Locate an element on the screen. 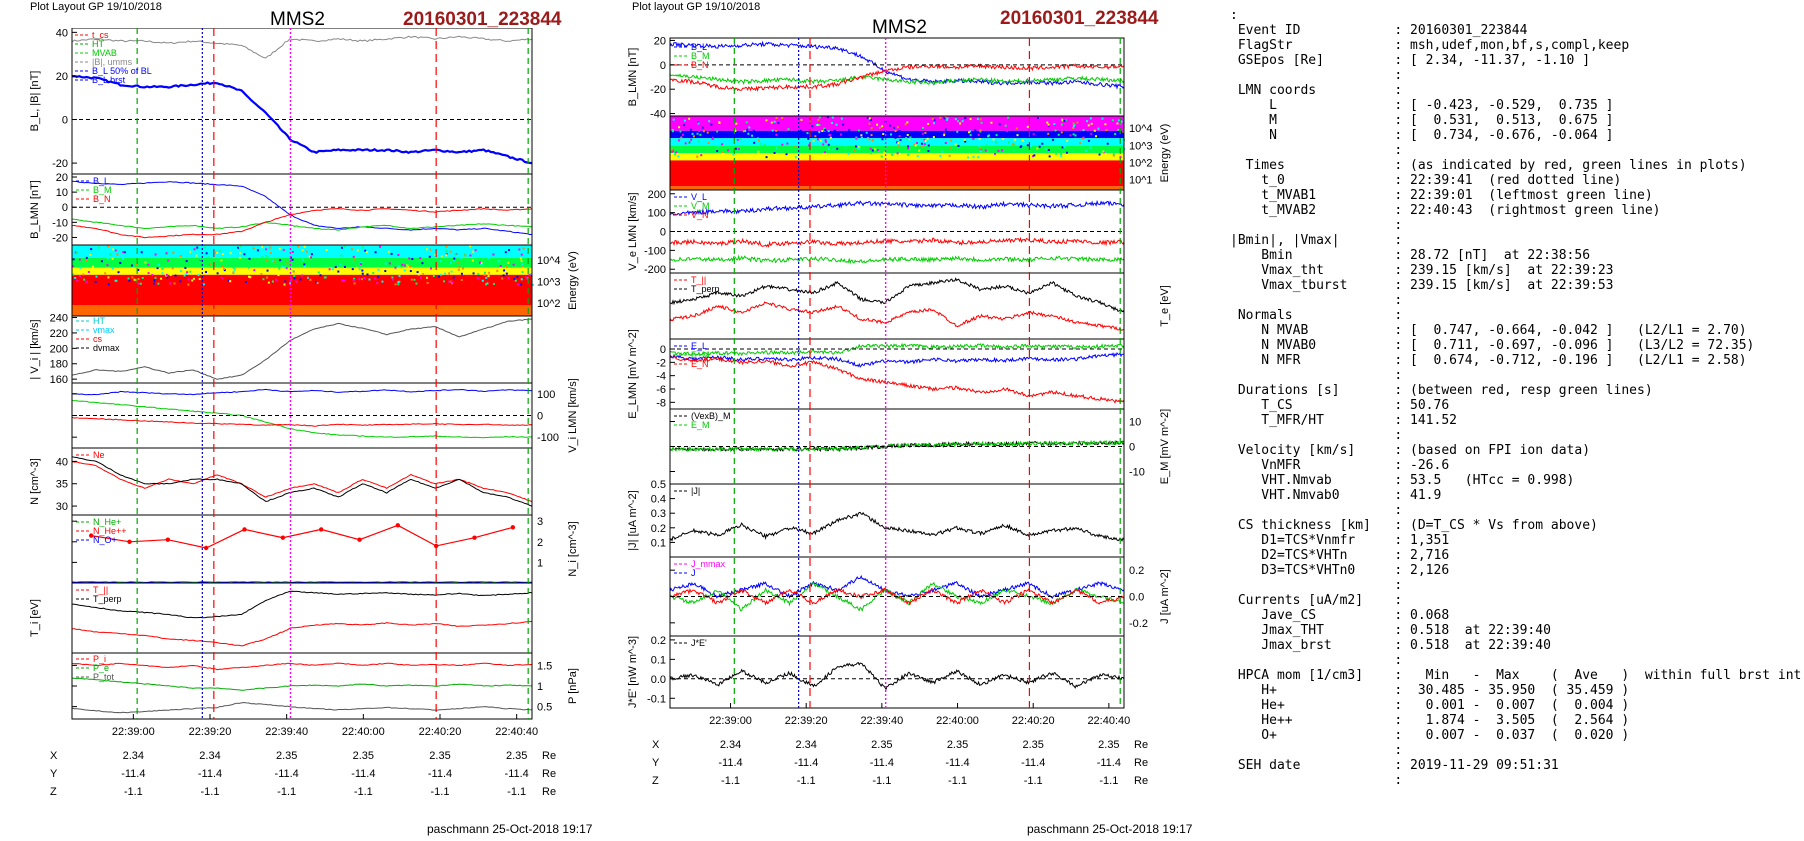  legend-entry: T_|| is located at coordinates (92, 590).